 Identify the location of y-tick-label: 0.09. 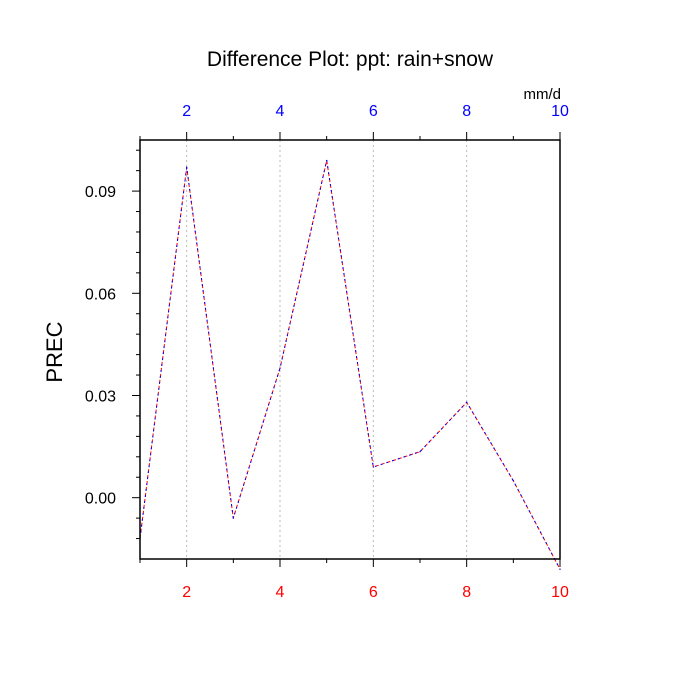
(100, 192).